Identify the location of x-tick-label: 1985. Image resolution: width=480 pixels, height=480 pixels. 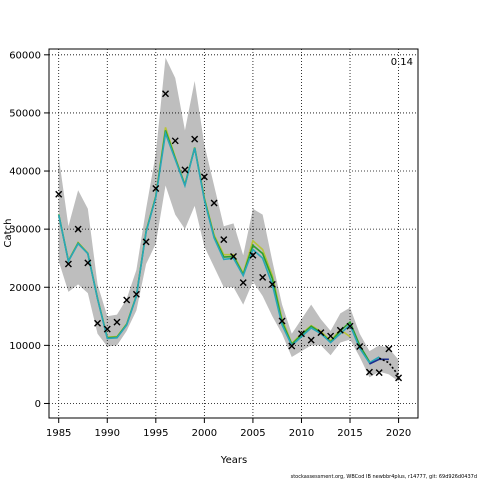
(58, 433).